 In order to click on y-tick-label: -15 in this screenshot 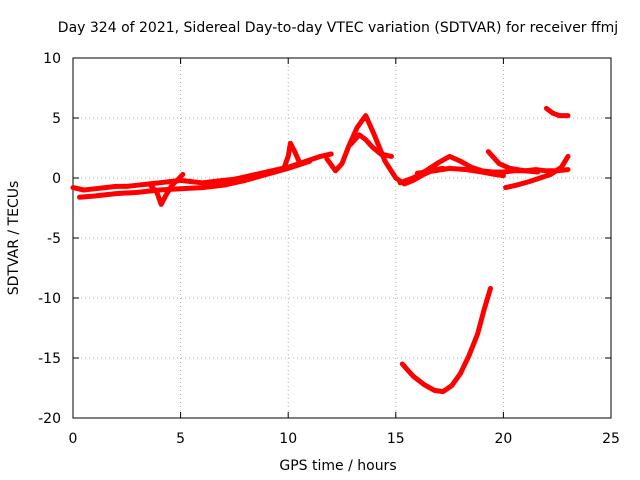, I will do `click(49, 359)`.